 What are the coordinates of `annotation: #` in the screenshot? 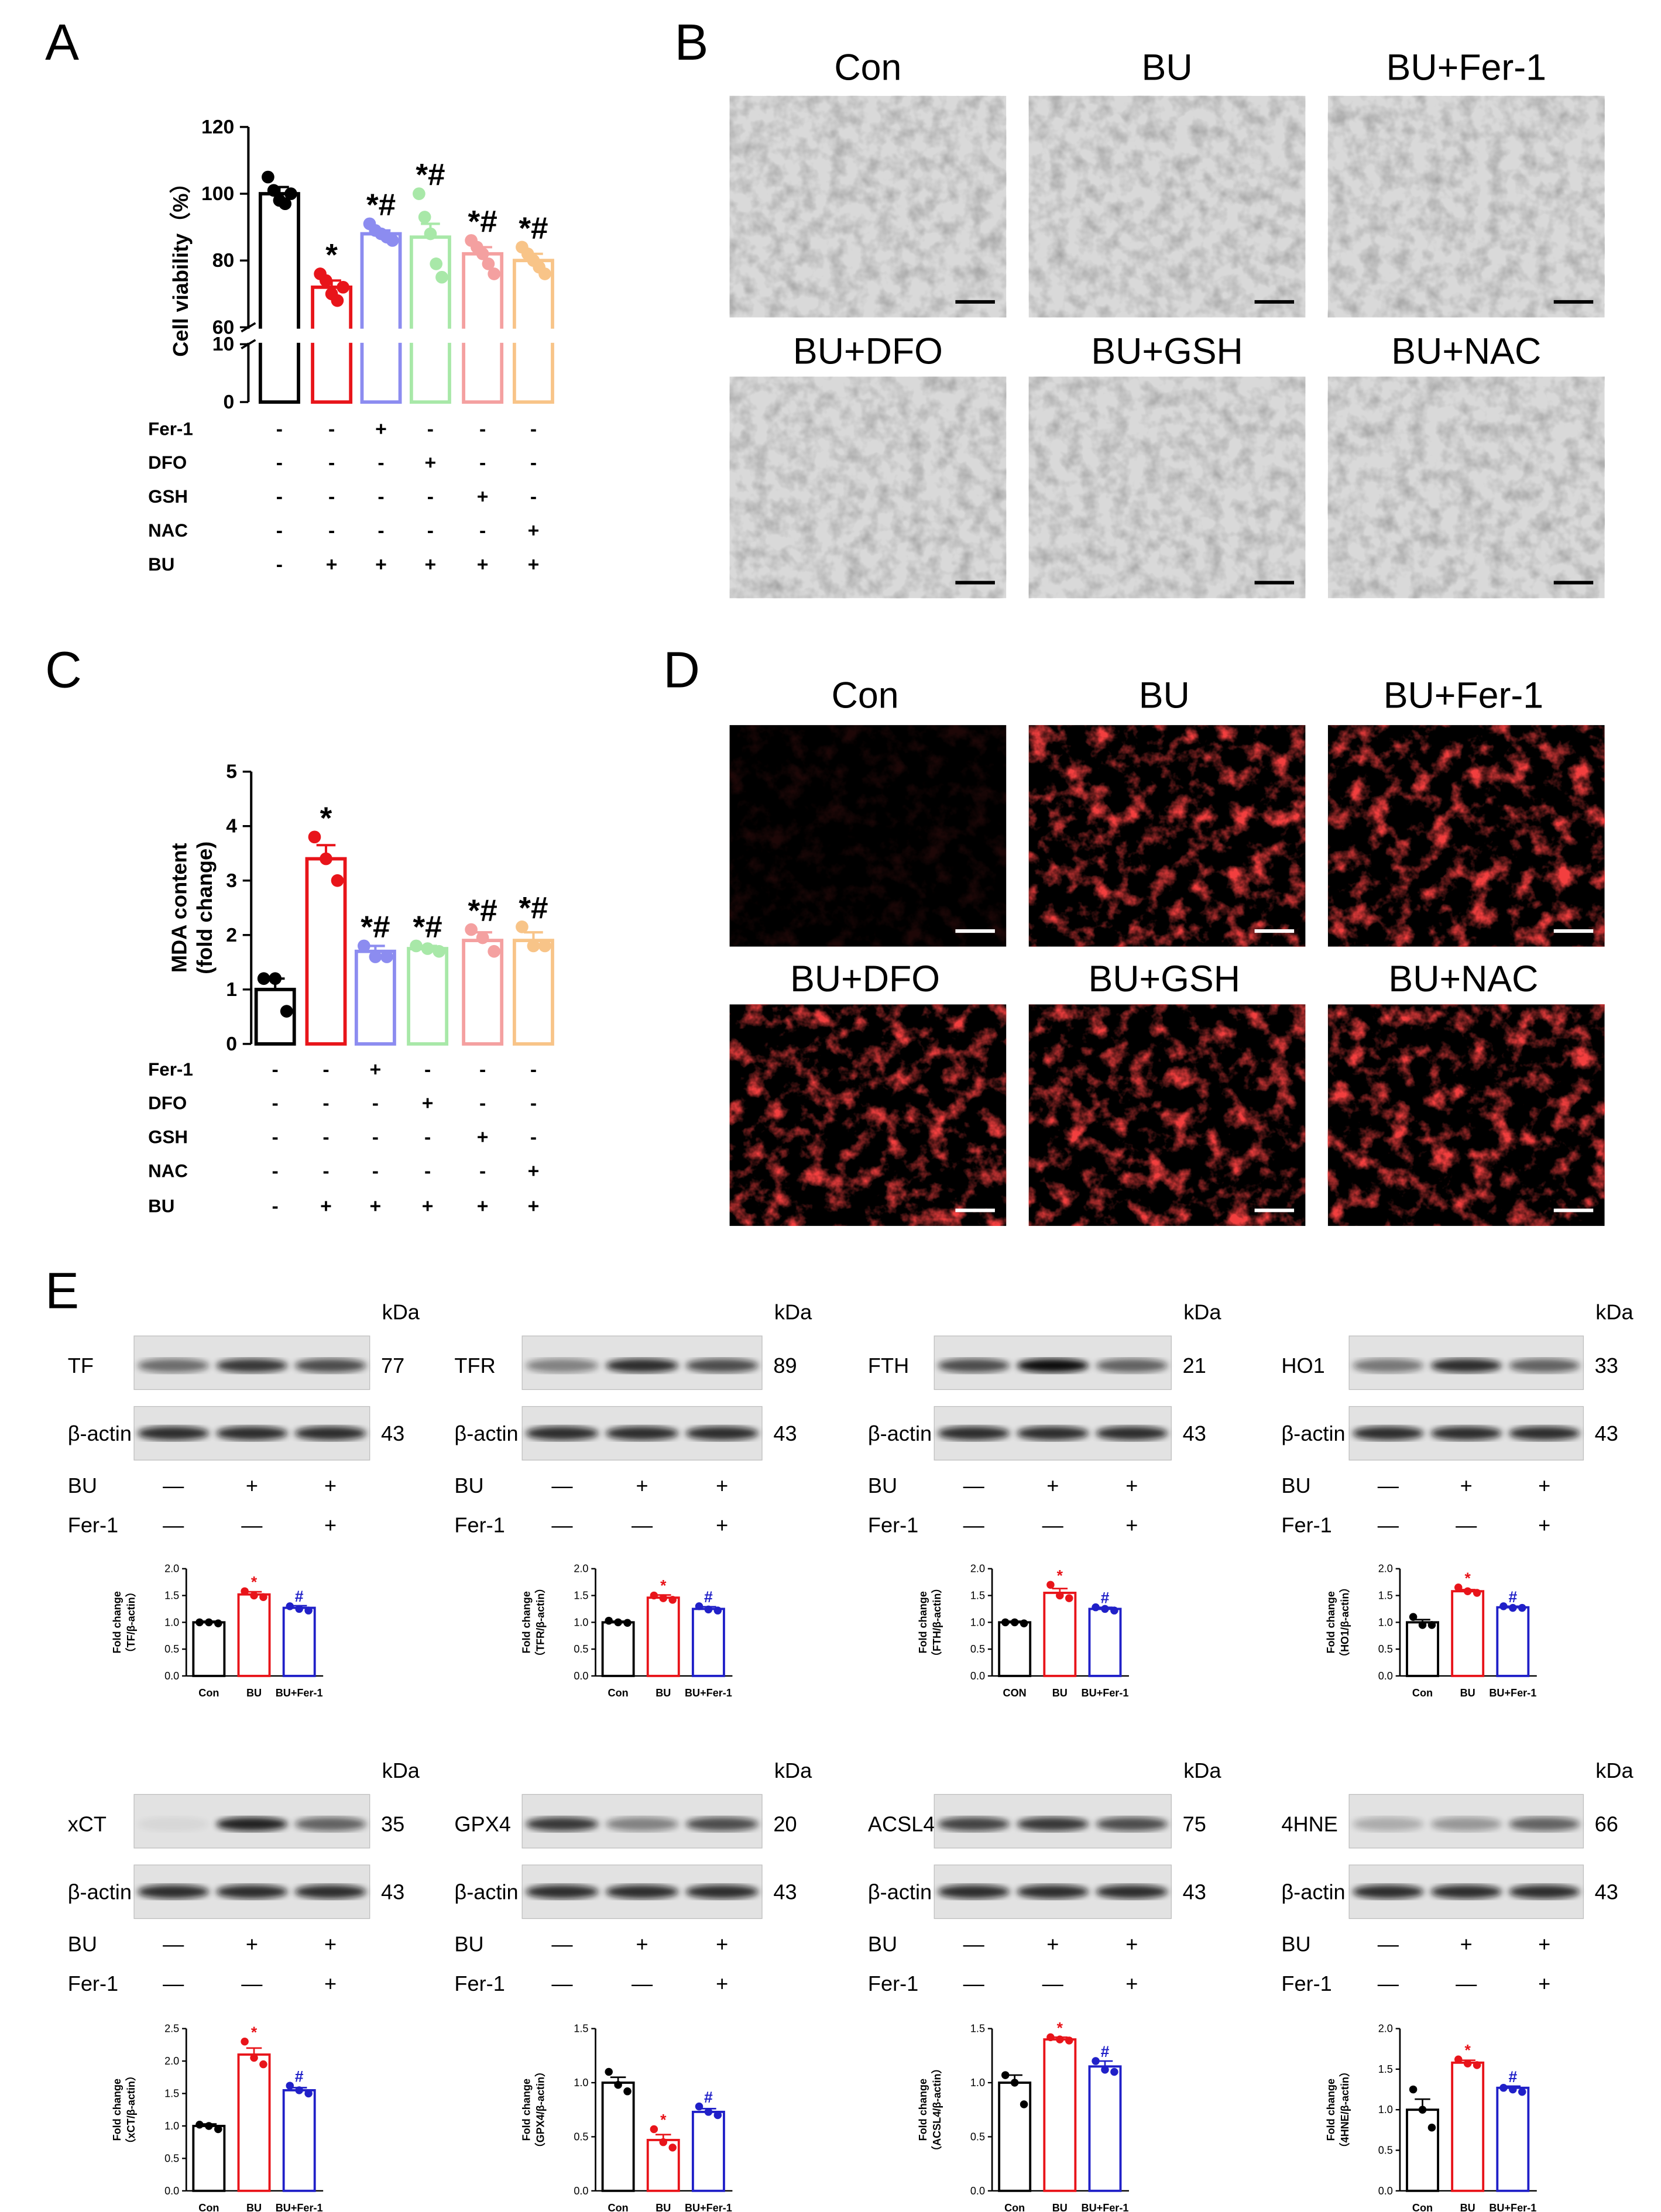 It's located at (709, 2097).